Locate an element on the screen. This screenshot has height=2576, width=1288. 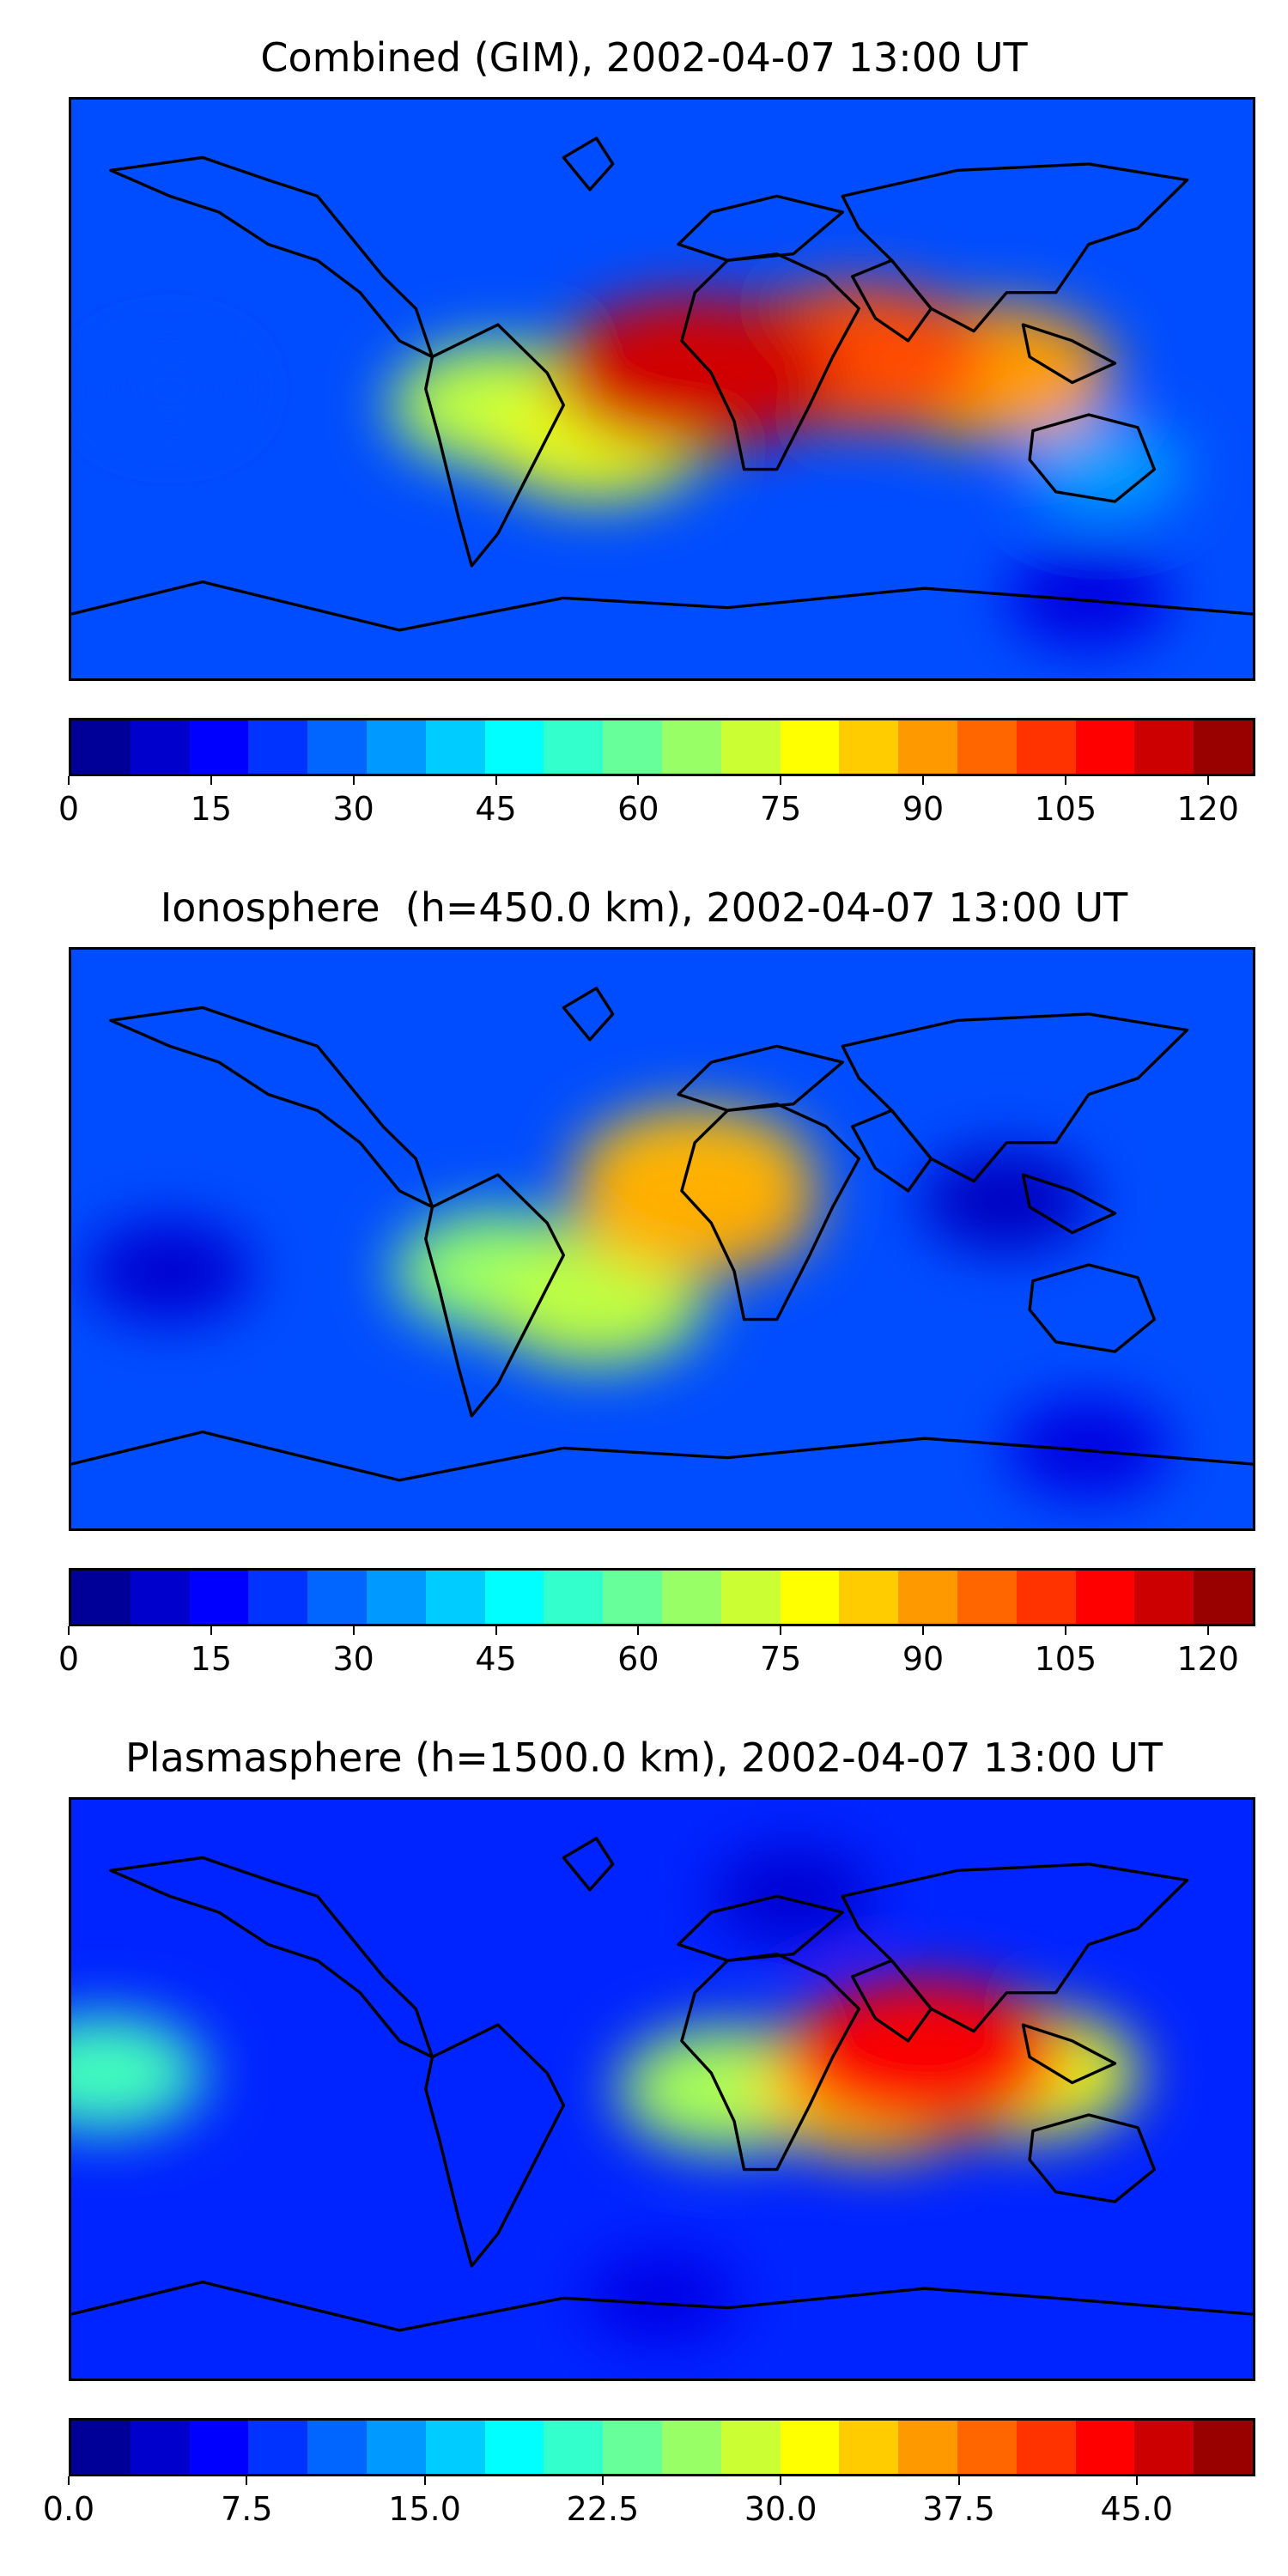
colorbar-tick-label: 37.5 is located at coordinates (958, 2509).